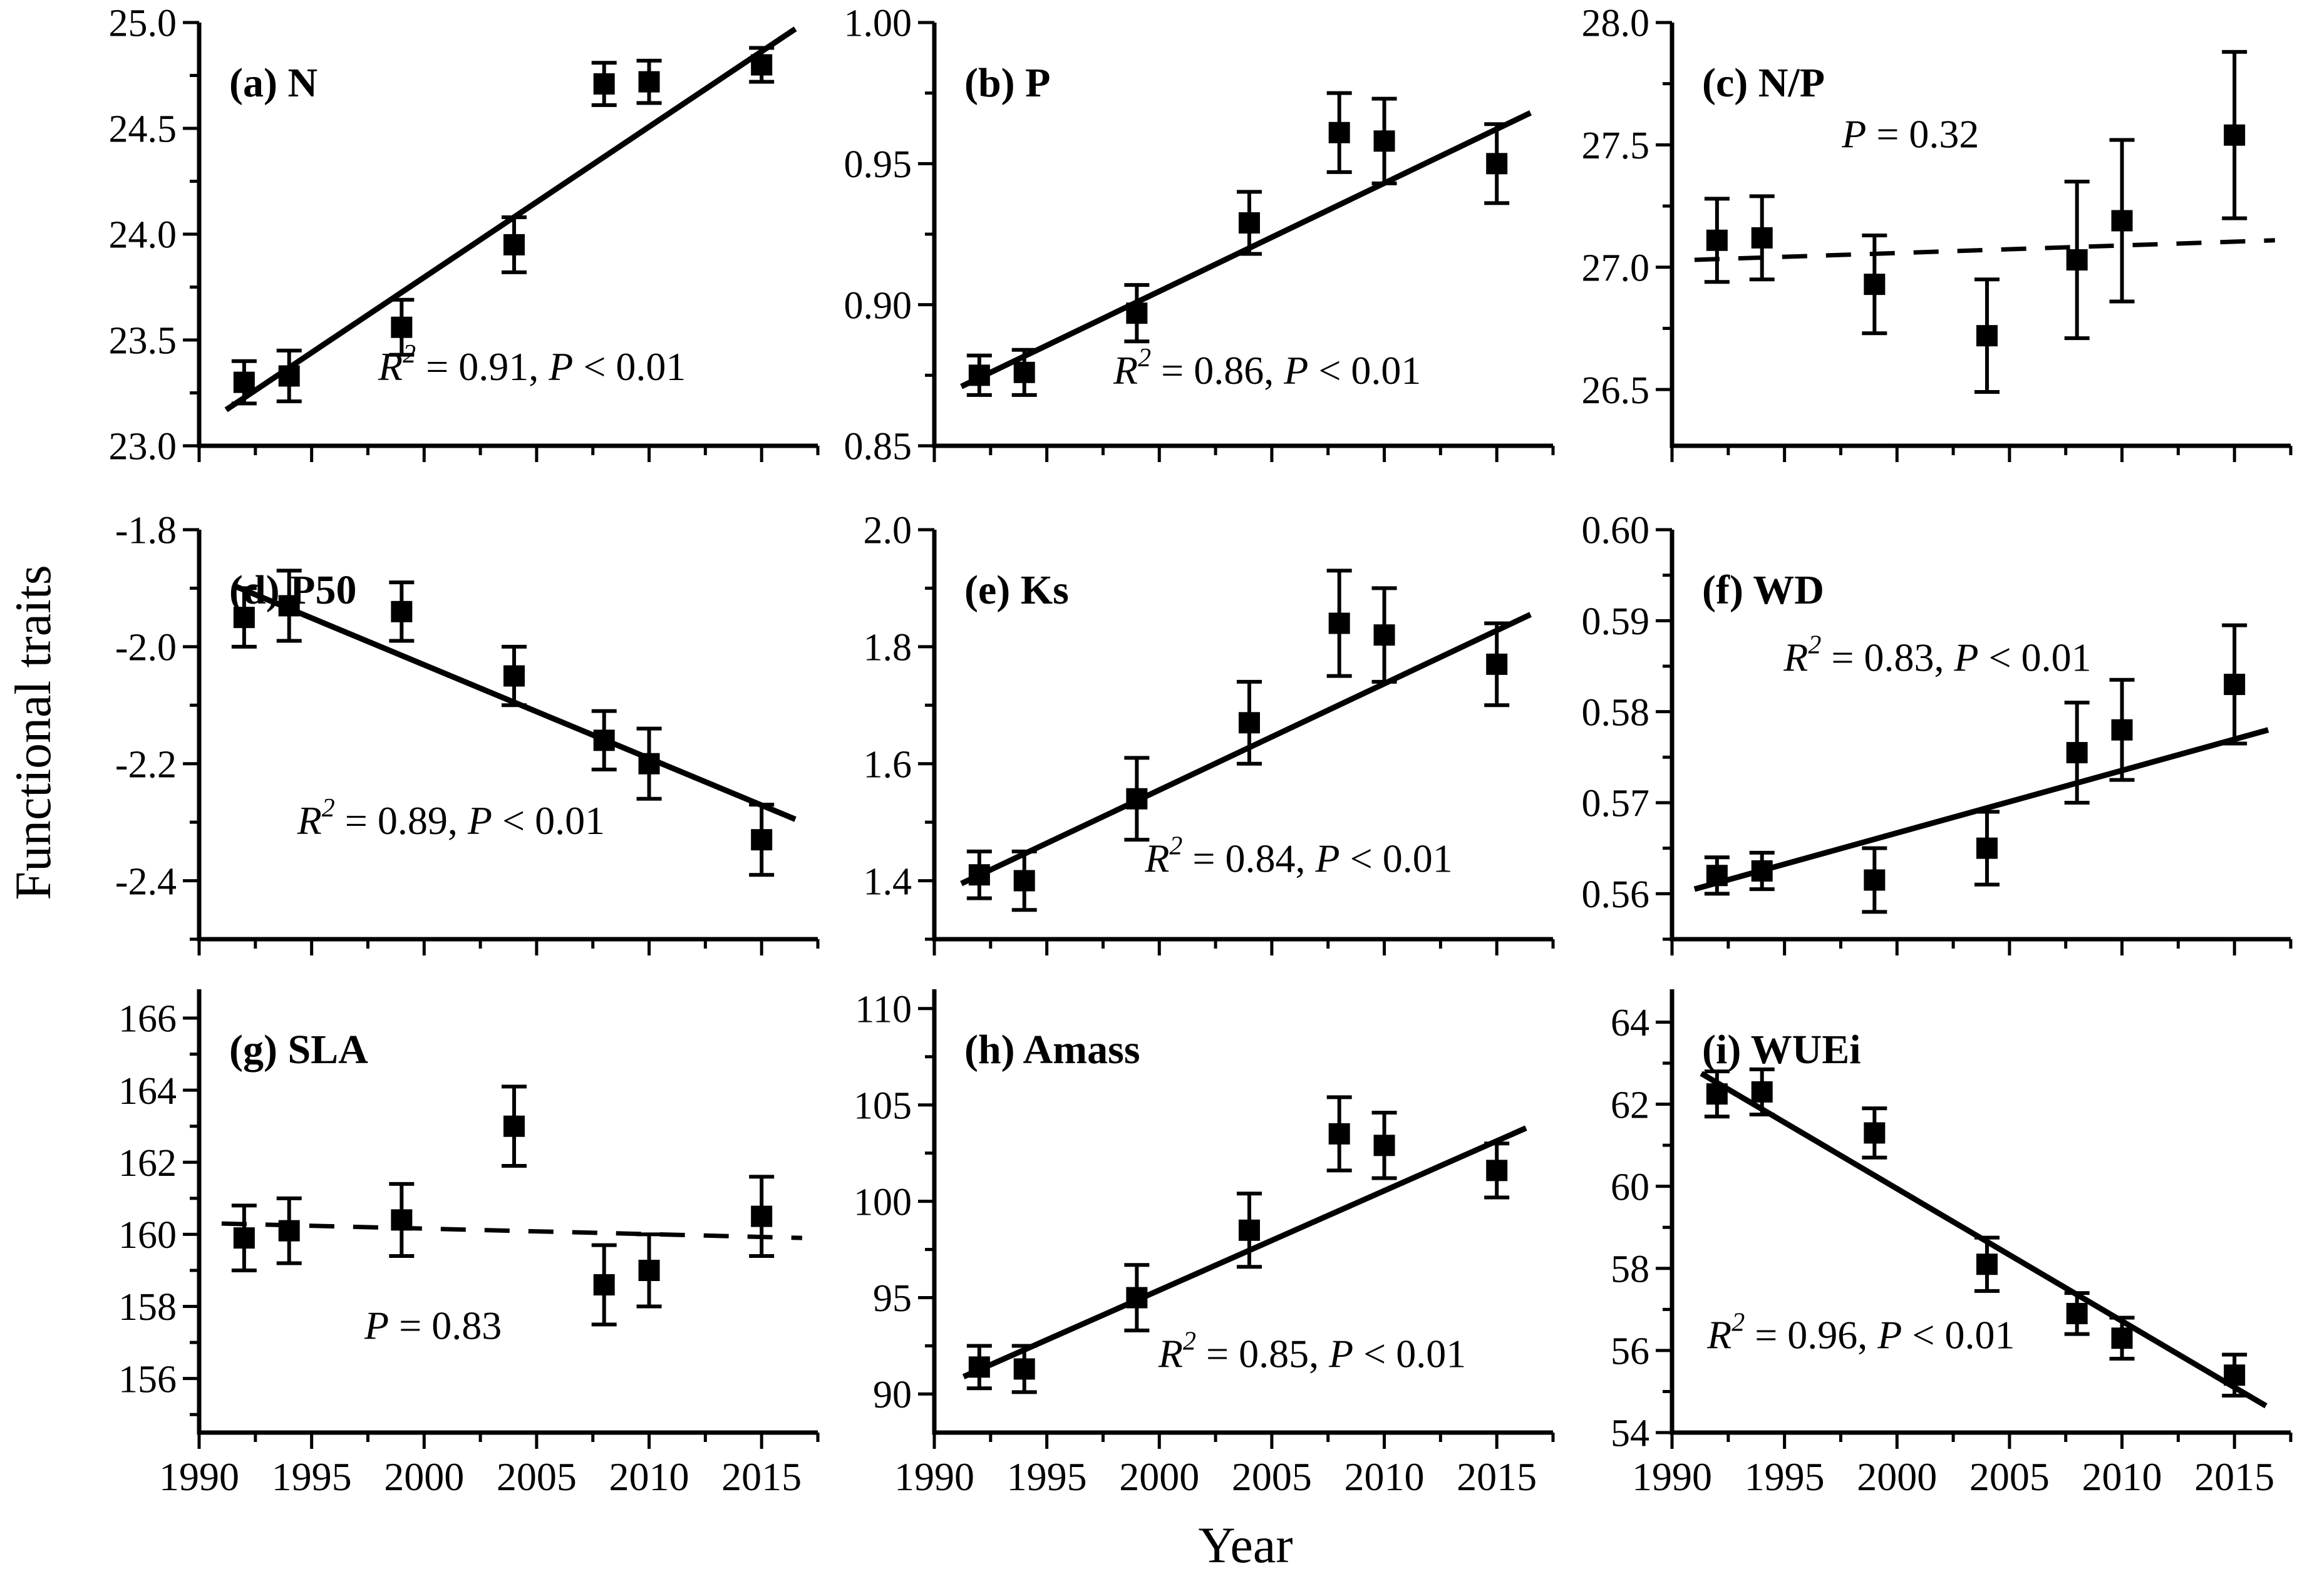  What do you see at coordinates (1052, 1050) in the screenshot?
I see `panel-label: (h) Amass` at bounding box center [1052, 1050].